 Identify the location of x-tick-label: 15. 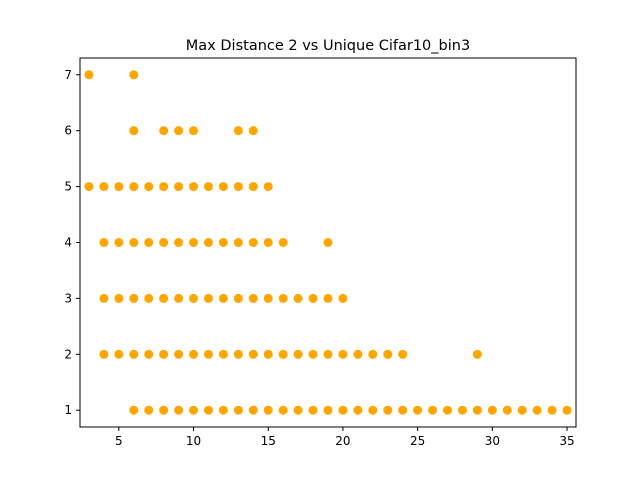
(268, 441).